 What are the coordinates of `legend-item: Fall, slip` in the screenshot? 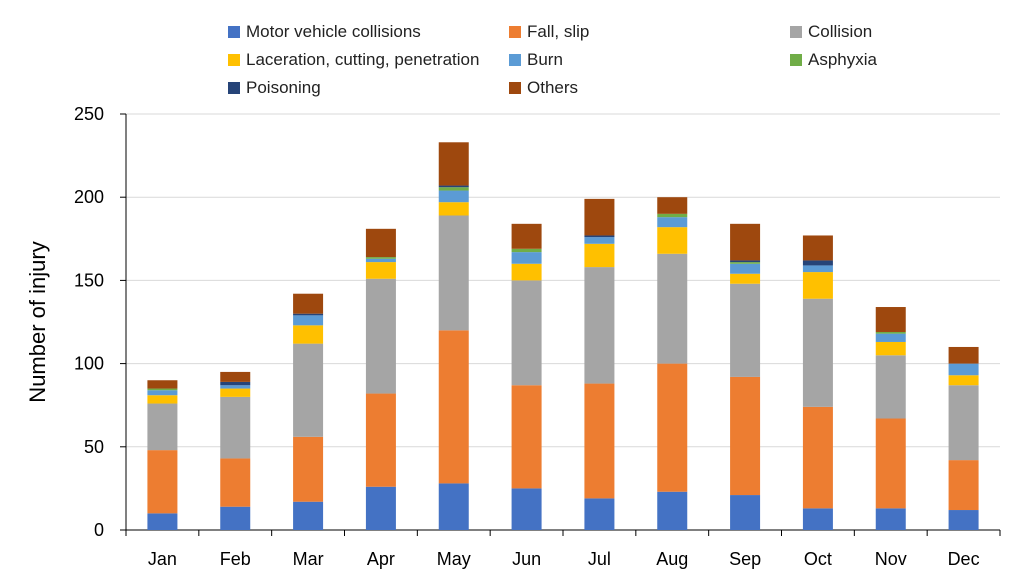 It's located at (549, 32).